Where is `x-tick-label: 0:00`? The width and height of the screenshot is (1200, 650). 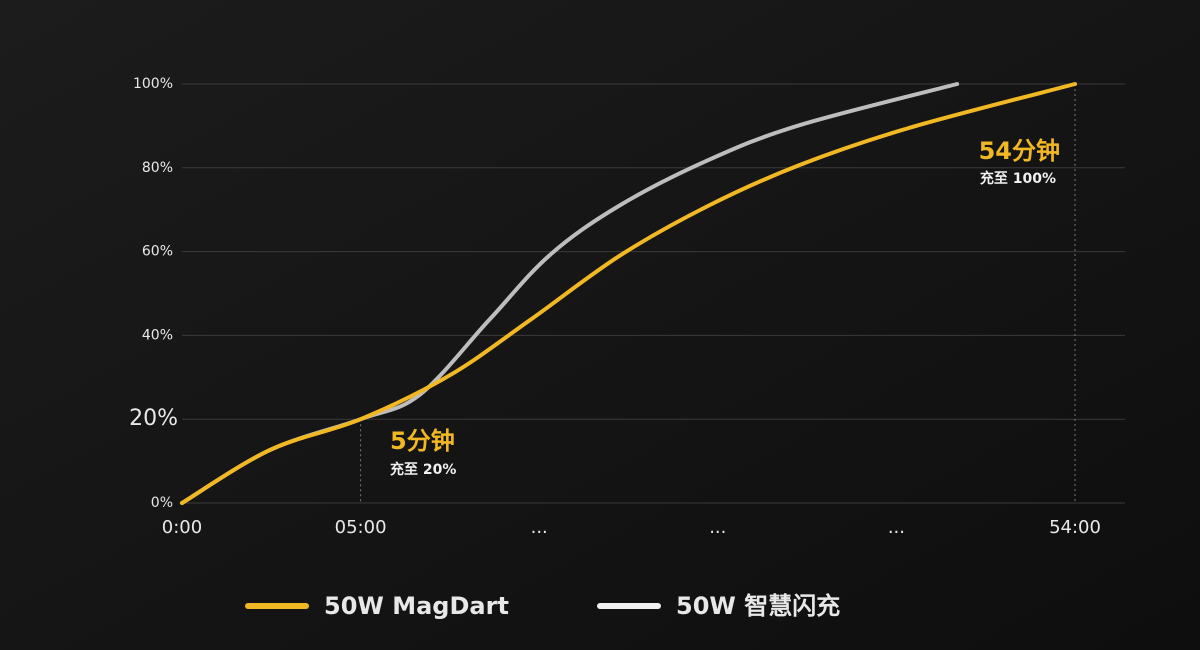 x-tick-label: 0:00 is located at coordinates (182, 527).